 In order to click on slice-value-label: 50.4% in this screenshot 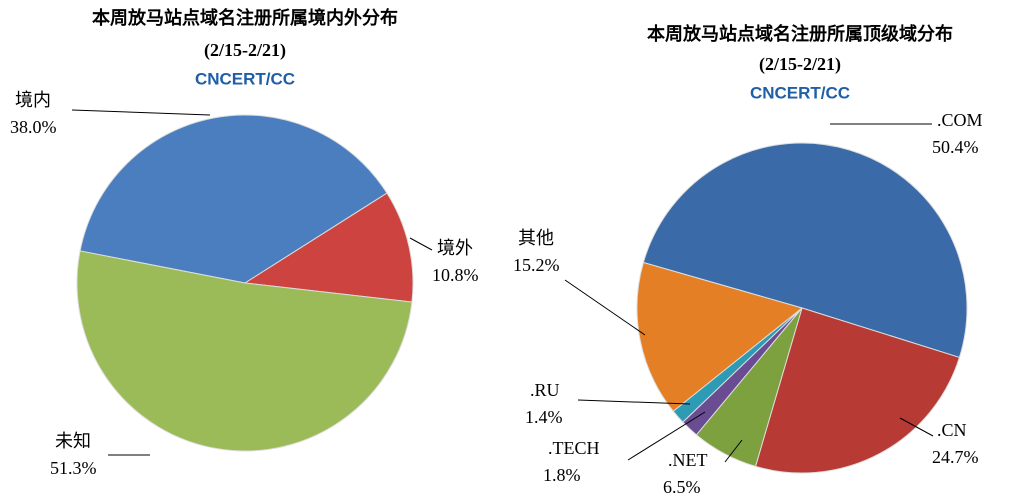, I will do `click(955, 147)`.